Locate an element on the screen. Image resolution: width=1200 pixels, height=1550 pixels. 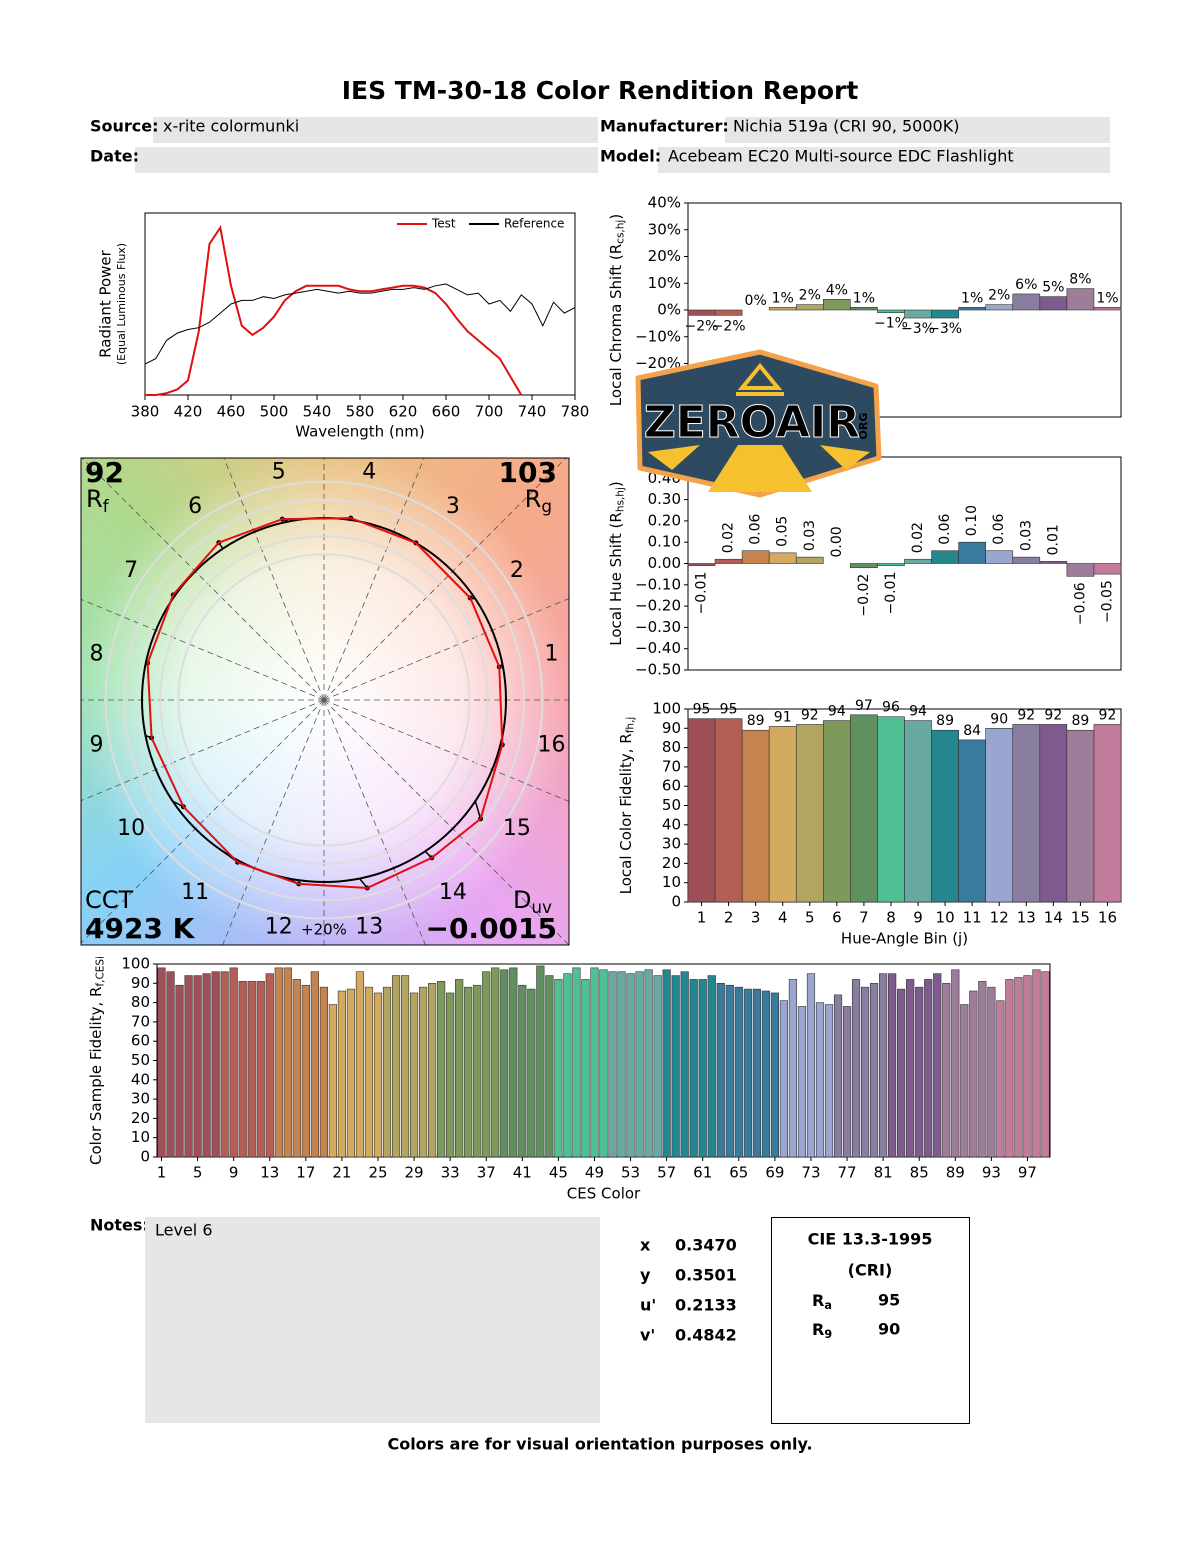
rf-label-part: f is located at coordinates (106, 506).